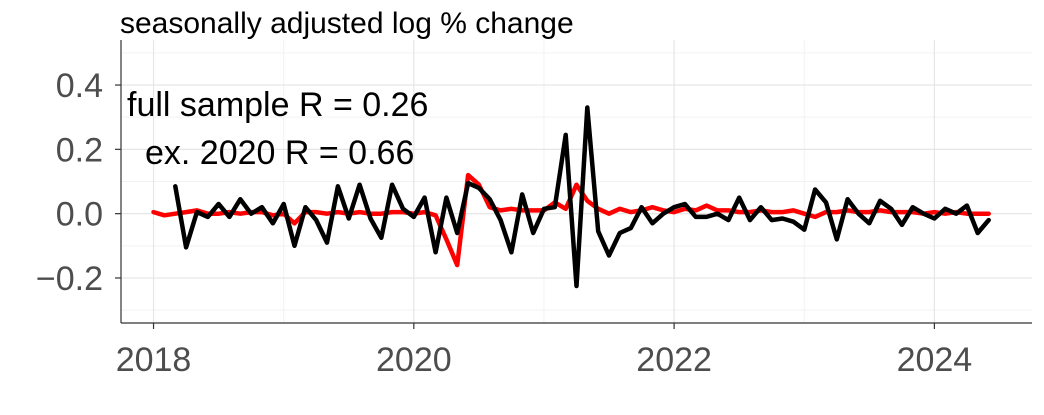 Image resolution: width=1044 pixels, height=415 pixels. Describe the element at coordinates (79, 150) in the screenshot. I see `y-tick-label: 0.2` at that location.